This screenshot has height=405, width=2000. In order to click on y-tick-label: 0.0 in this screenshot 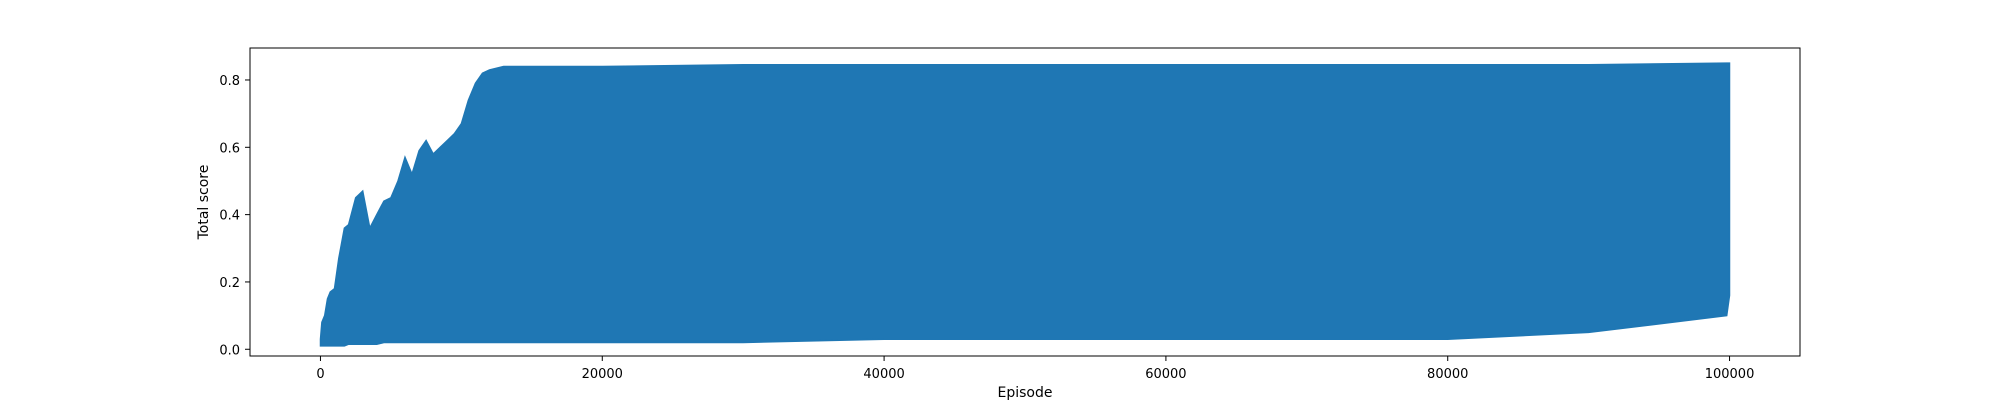, I will do `click(229, 350)`.